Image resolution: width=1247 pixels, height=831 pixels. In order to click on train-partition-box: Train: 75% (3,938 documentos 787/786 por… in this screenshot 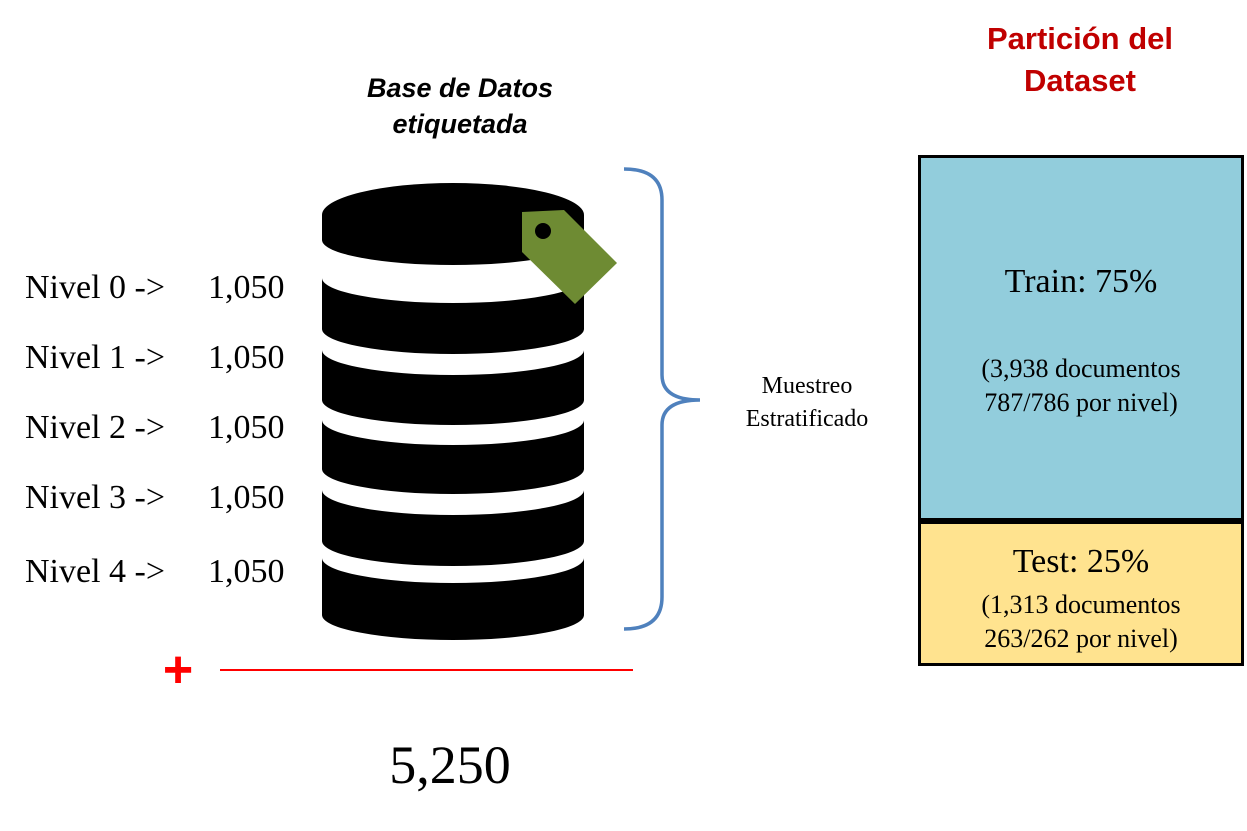, I will do `click(1081, 338)`.